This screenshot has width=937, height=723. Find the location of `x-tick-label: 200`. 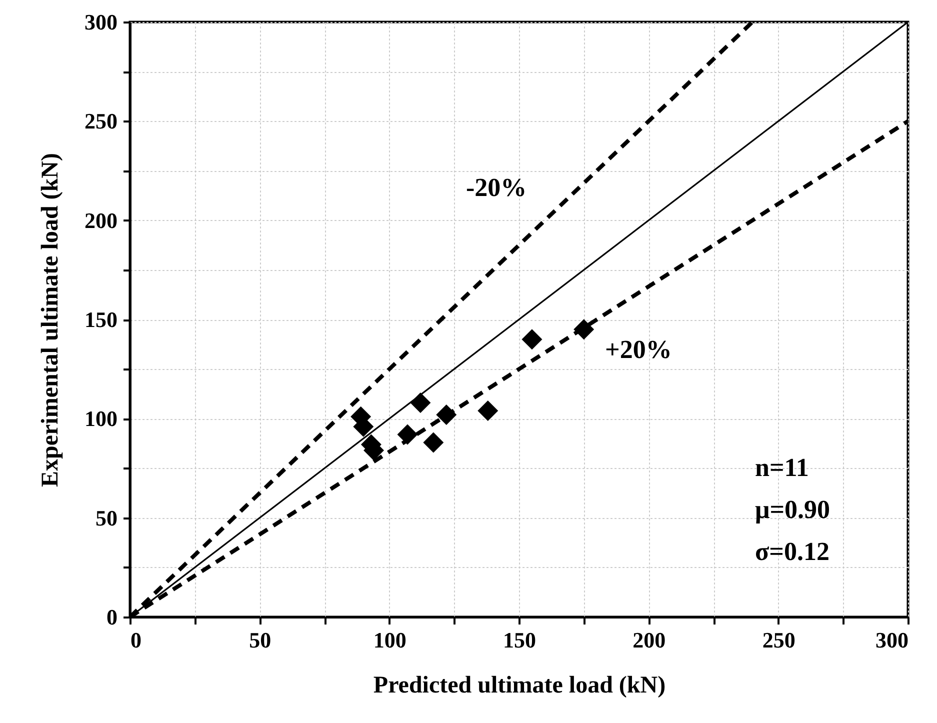

x-tick-label: 200 is located at coordinates (649, 640).